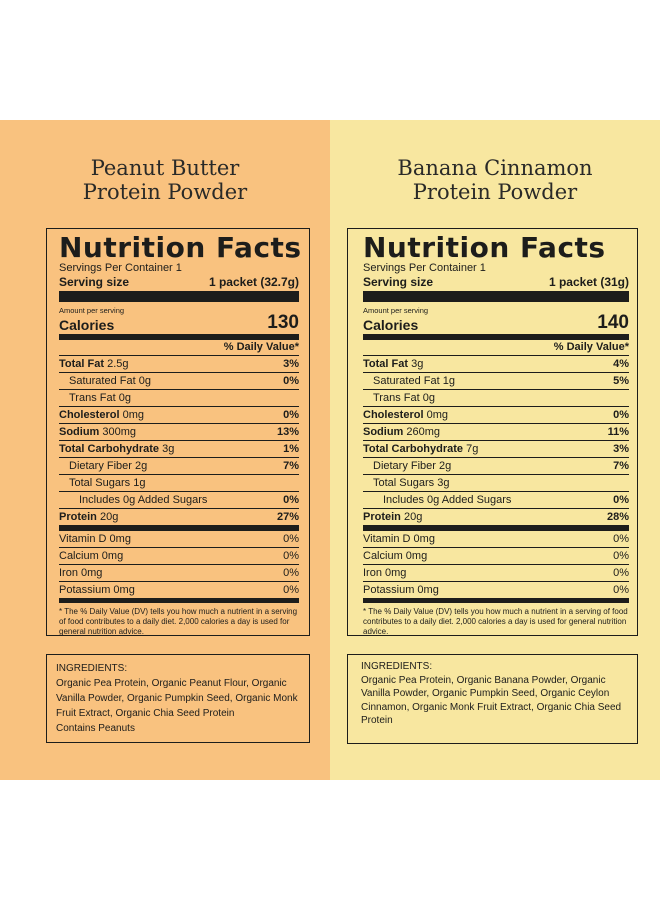 The width and height of the screenshot is (660, 900). What do you see at coordinates (496, 482) in the screenshot?
I see `nutrient-row: Total Sugars 3g` at bounding box center [496, 482].